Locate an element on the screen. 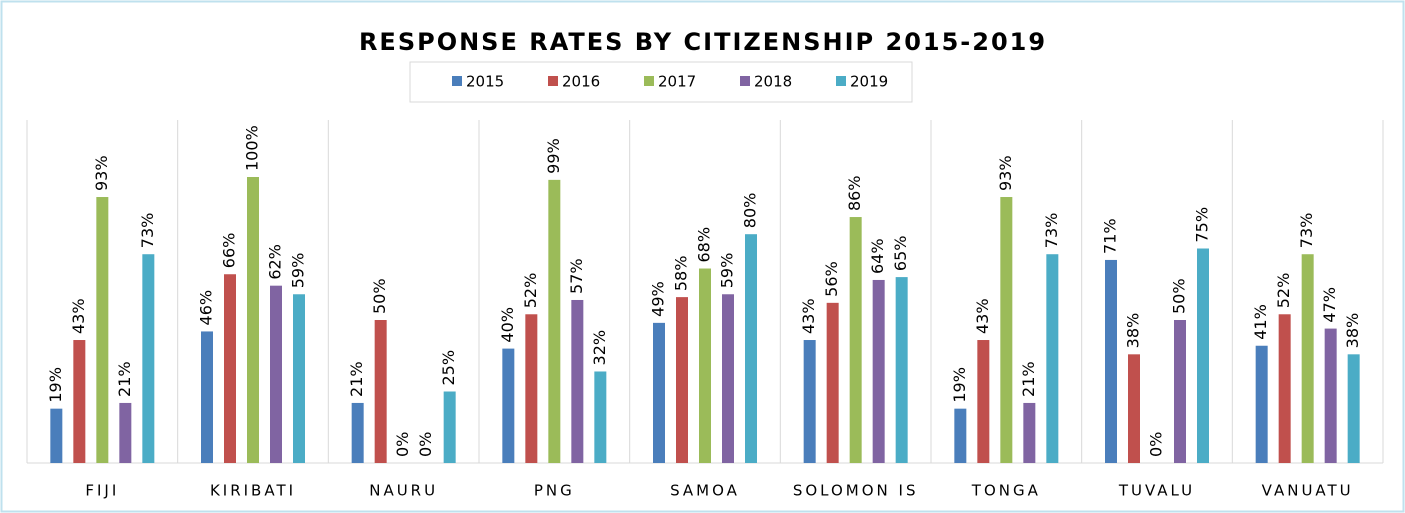 Image resolution: width=1405 pixels, height=513 pixels. x-tick-label: TONGA is located at coordinates (1006, 491).